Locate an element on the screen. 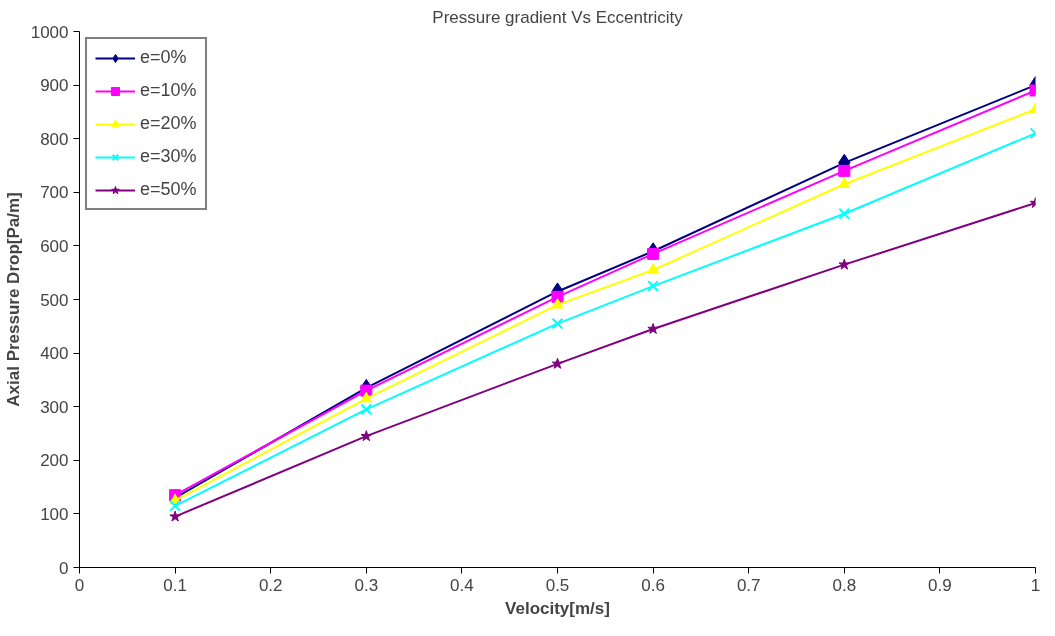  y-tick-label: 100 is located at coordinates (54, 514).